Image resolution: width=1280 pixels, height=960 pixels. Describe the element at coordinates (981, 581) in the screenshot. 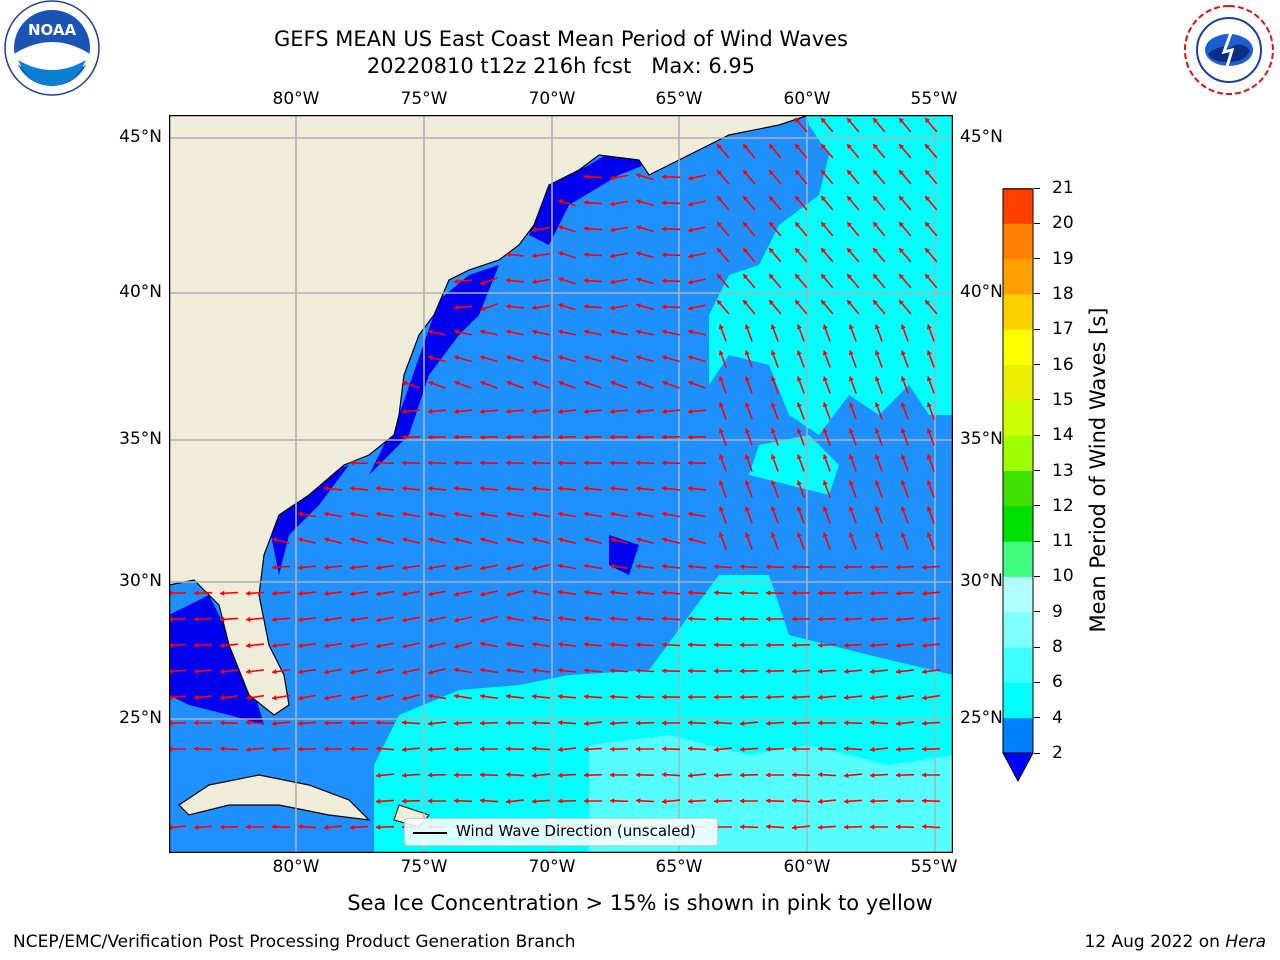

I see `lat-tick-right: 30°N` at that location.